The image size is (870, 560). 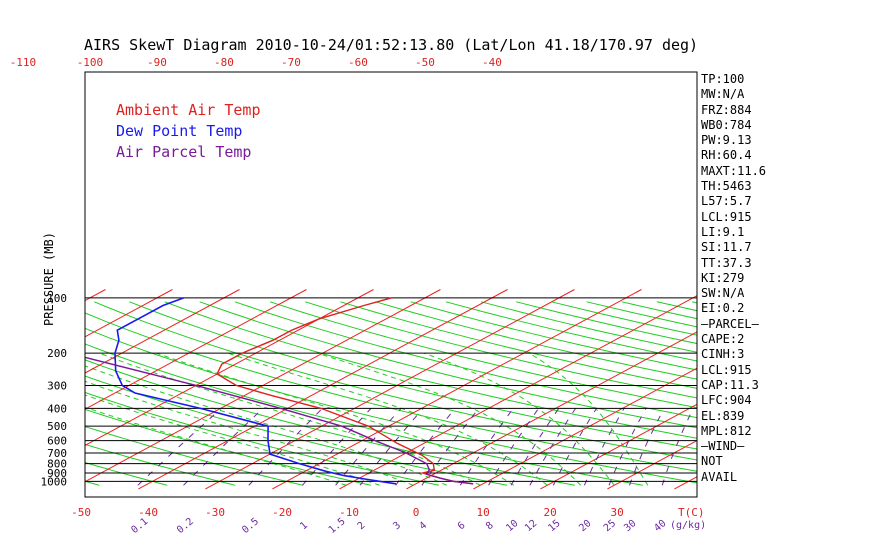 What do you see at coordinates (726, 247) in the screenshot?
I see `stat-item: SI:11.7` at bounding box center [726, 247].